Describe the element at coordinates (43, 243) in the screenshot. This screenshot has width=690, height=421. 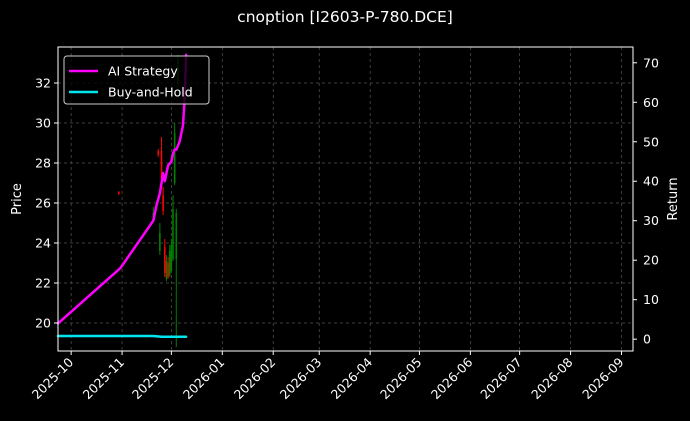
I see `y-tick-label: 24` at that location.